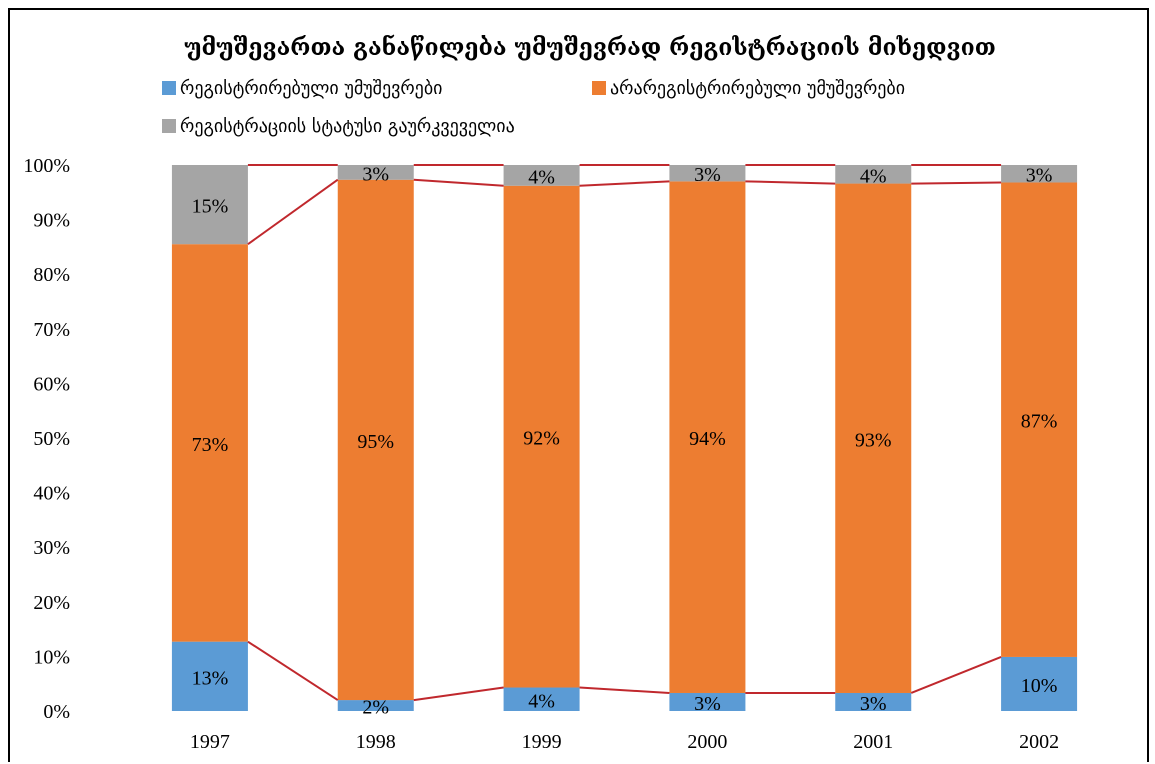 This screenshot has height=764, width=1155. I want to click on y-tick-label: 60%, so click(51, 384).